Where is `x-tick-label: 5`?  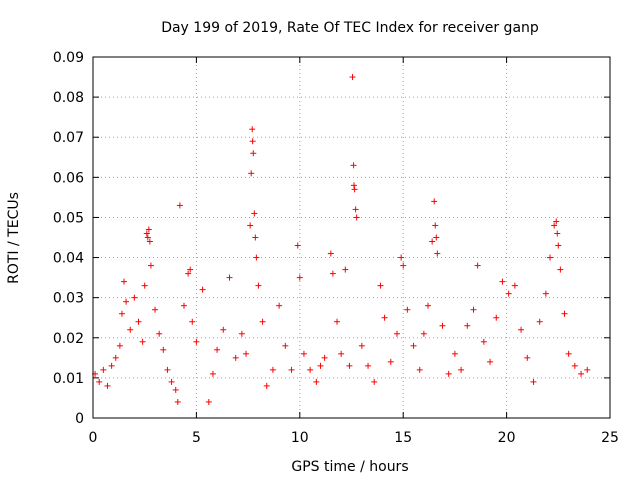
x-tick-label: 5 is located at coordinates (196, 438).